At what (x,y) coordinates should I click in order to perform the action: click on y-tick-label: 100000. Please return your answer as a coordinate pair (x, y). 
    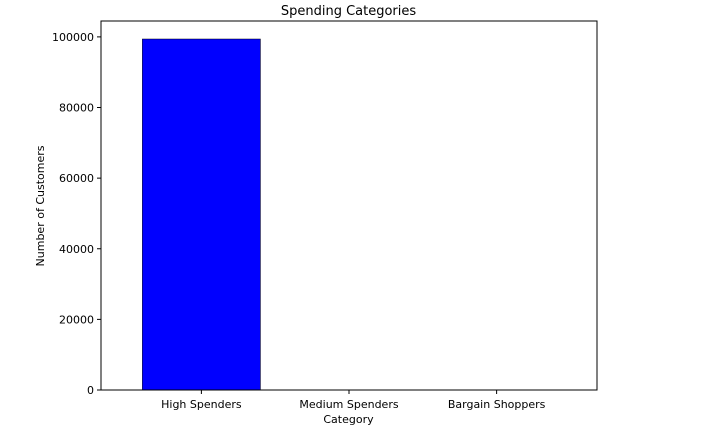
    Looking at the image, I should click on (73, 37).